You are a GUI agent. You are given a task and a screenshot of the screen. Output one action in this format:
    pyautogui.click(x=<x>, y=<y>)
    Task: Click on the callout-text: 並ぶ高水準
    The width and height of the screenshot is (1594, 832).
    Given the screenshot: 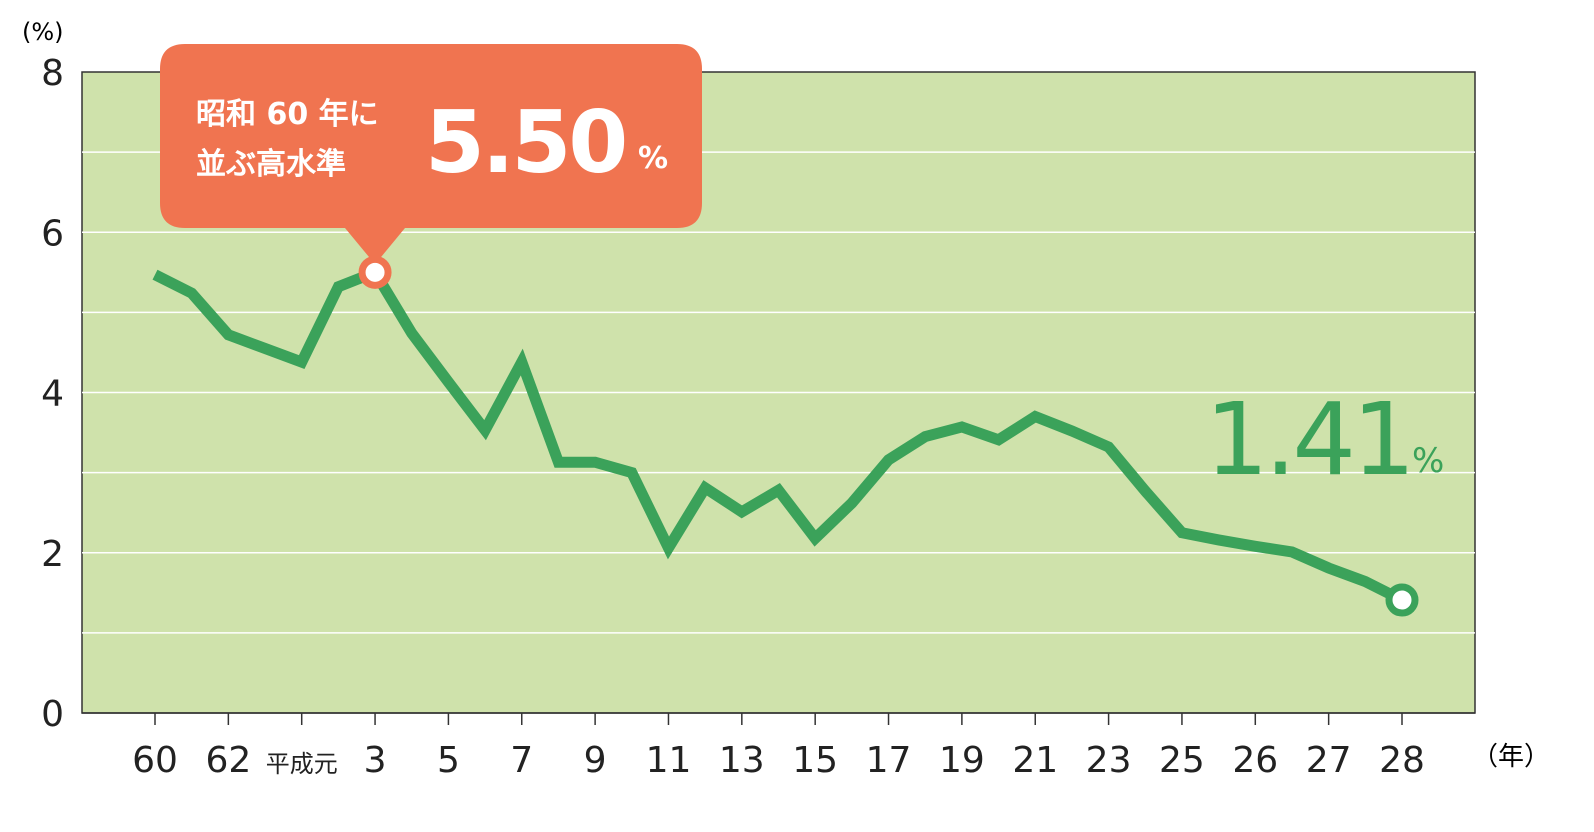 What is the action you would take?
    pyautogui.click(x=271, y=164)
    